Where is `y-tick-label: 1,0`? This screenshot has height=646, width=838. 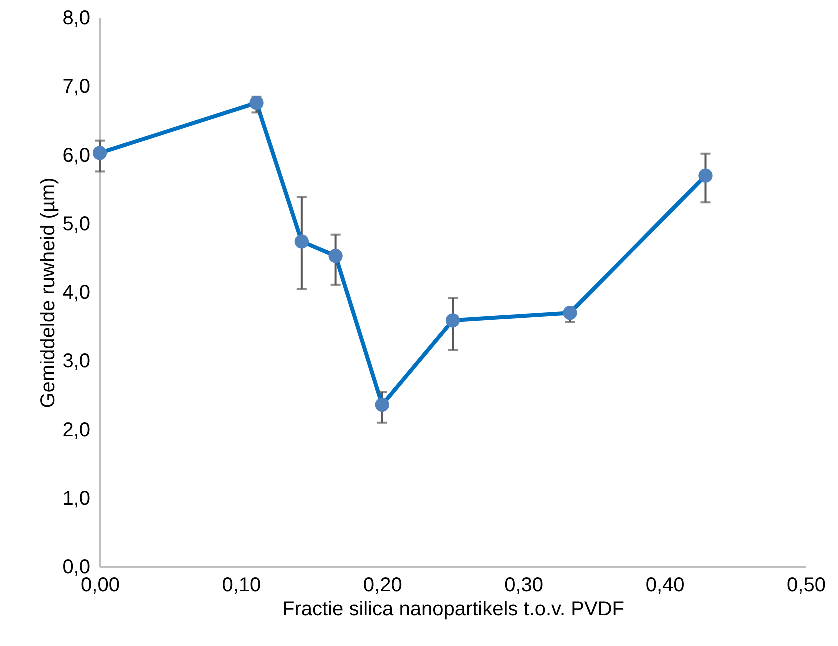 y-tick-label: 1,0 is located at coordinates (76, 499).